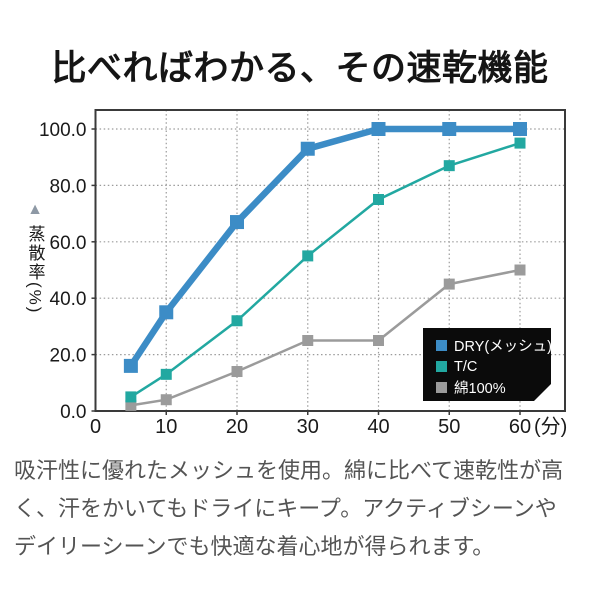 This screenshot has height=600, width=600. I want to click on y-tick-label: 0.0, so click(73, 412).